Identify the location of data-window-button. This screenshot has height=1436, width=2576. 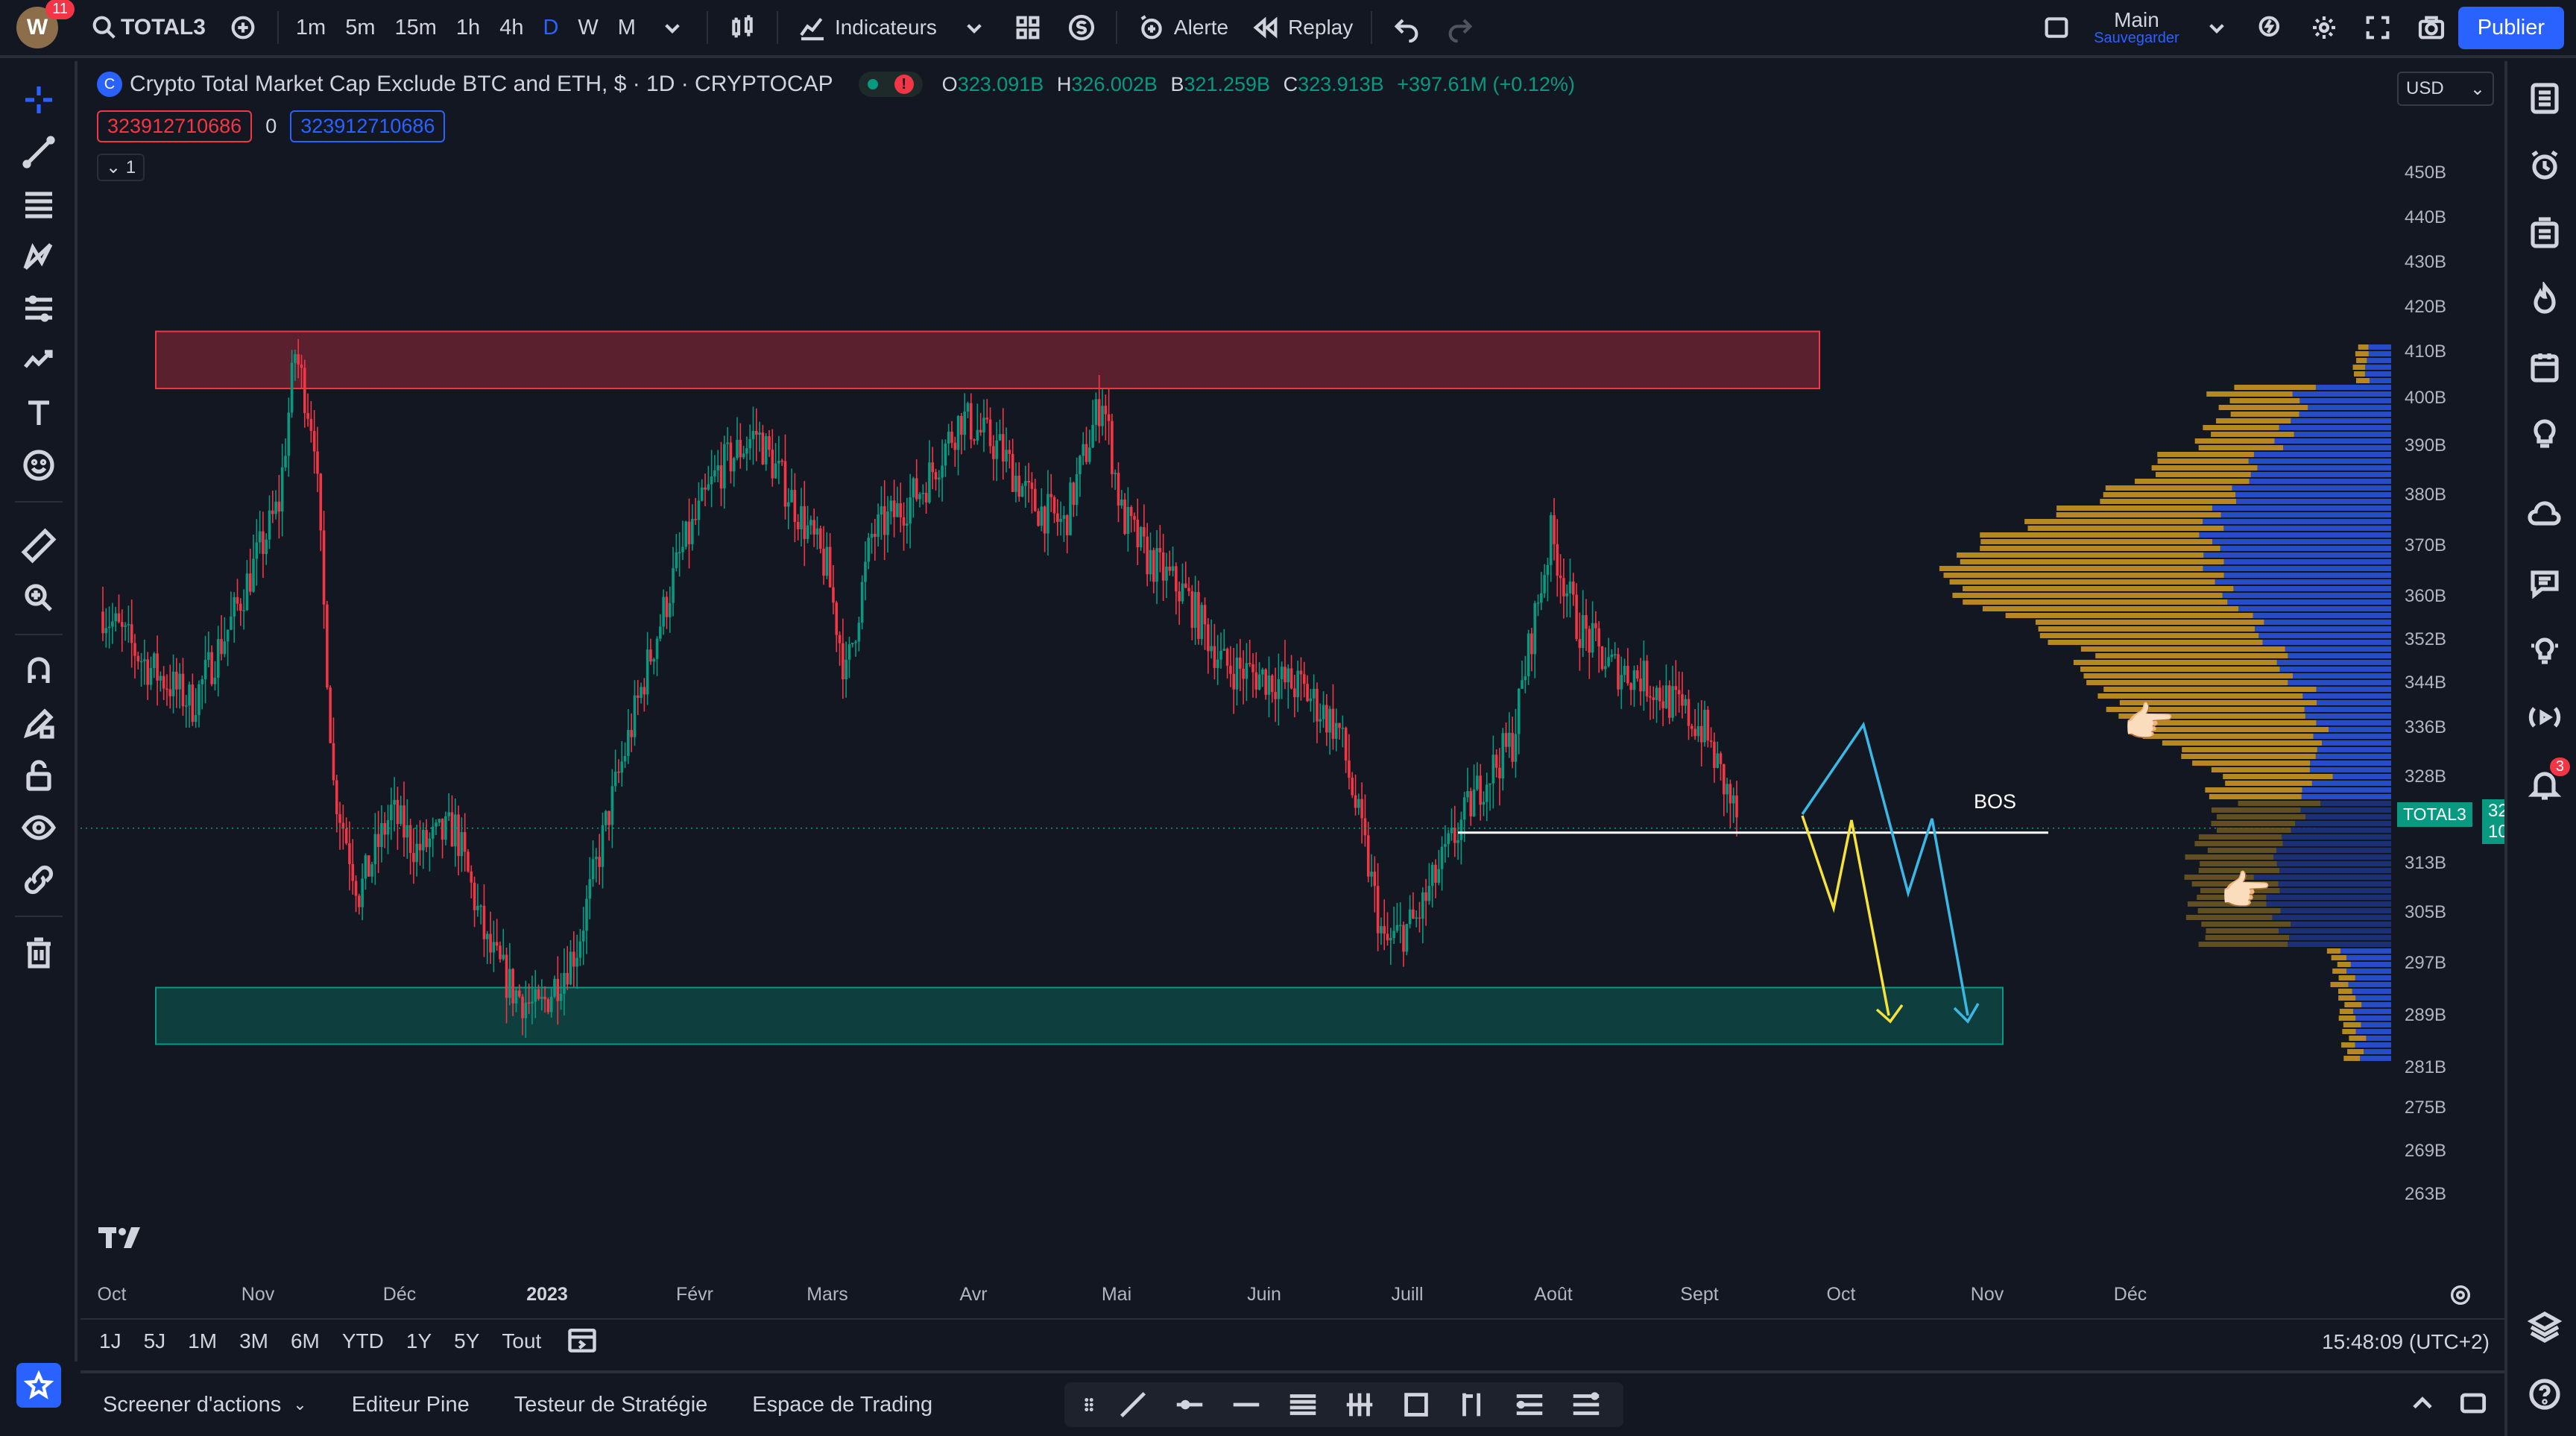
(2545, 232).